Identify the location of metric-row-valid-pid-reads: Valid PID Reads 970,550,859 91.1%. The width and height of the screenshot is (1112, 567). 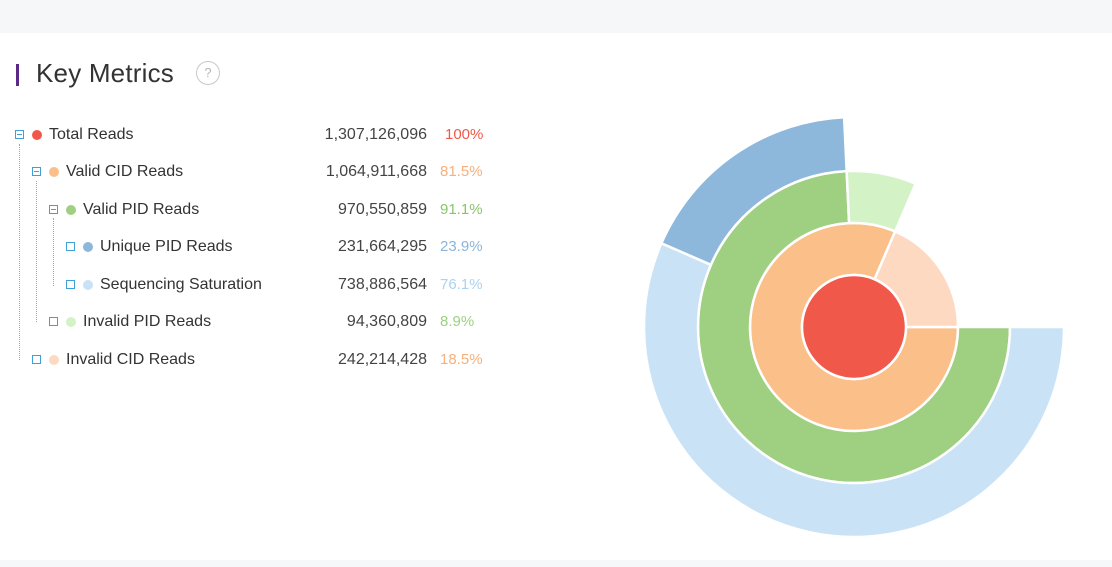
(250, 211).